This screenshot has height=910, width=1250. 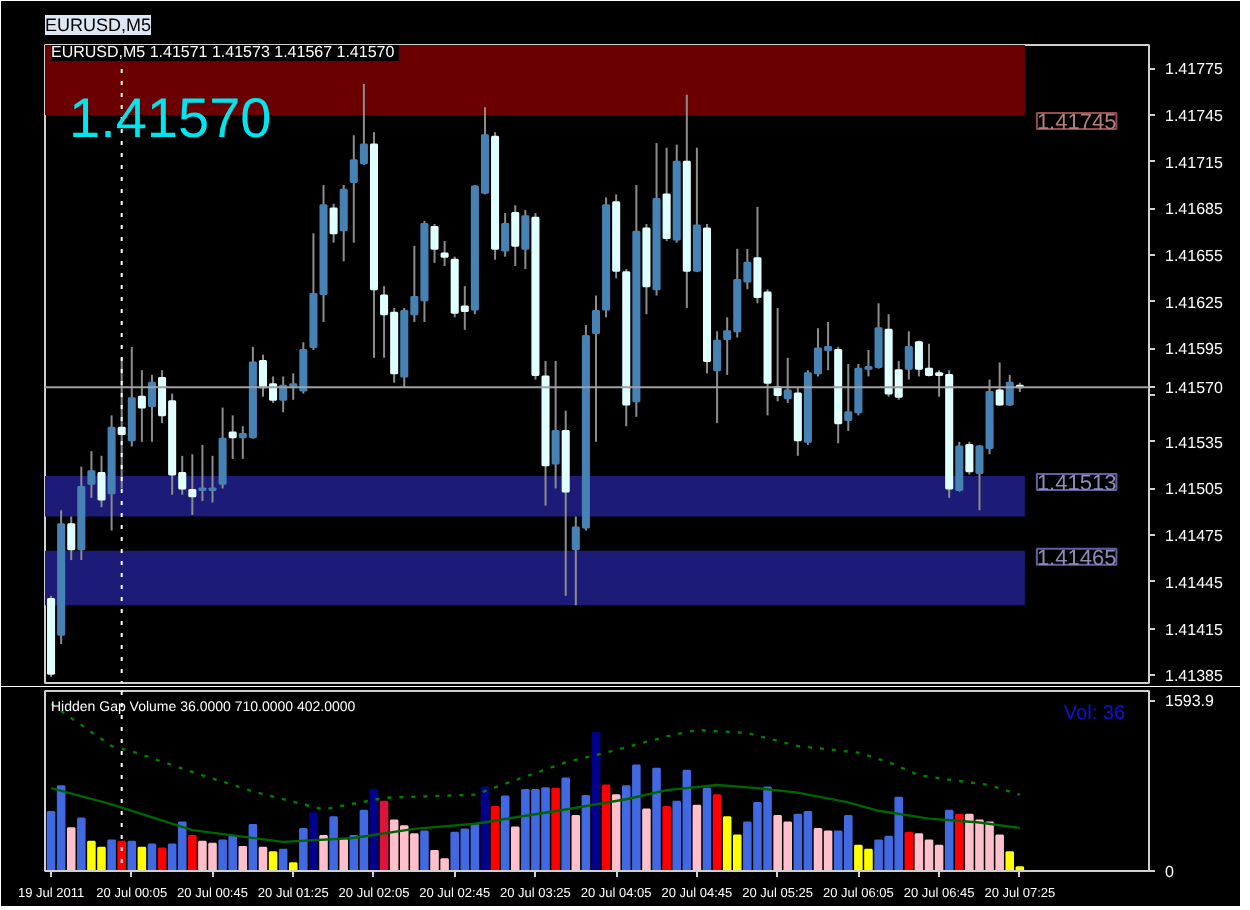 I want to click on y-tick-label: 1.41775, so click(x=1194, y=69).